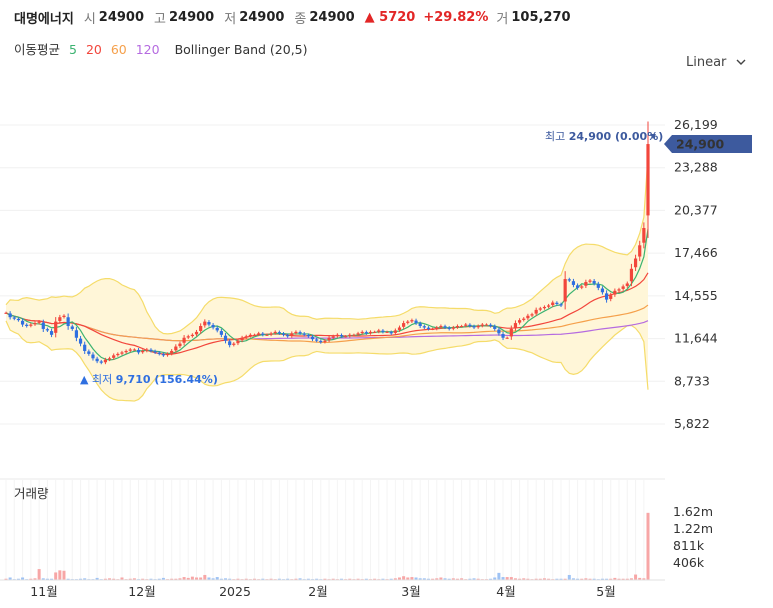 Image resolution: width=773 pixels, height=608 pixels. I want to click on price-tick-label: 20,377, so click(696, 209).